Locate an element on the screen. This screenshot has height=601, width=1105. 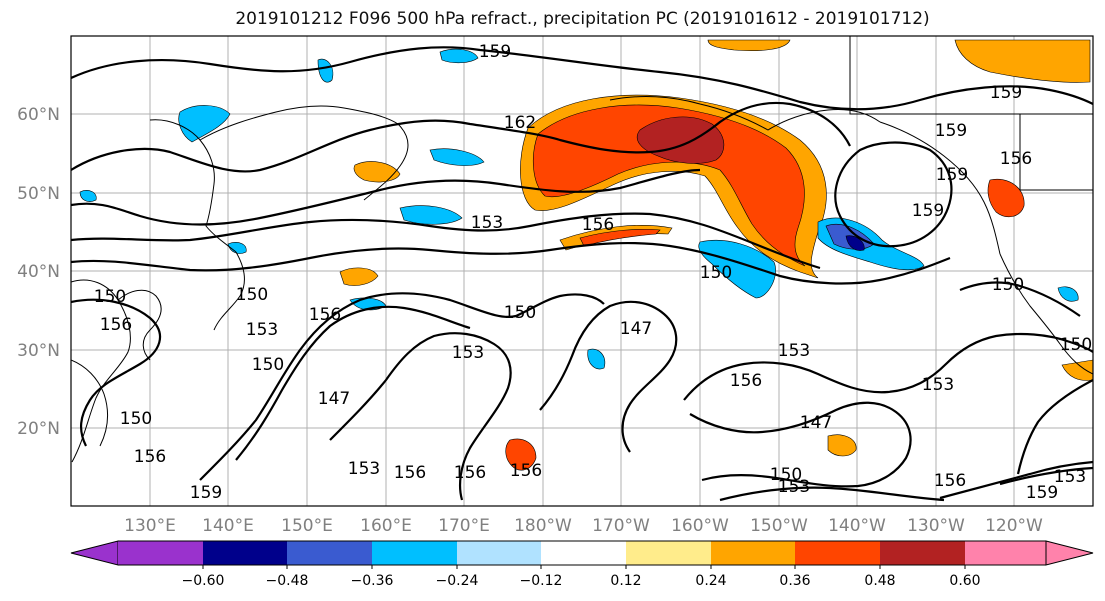
lon-label: 140°W is located at coordinates (857, 526).